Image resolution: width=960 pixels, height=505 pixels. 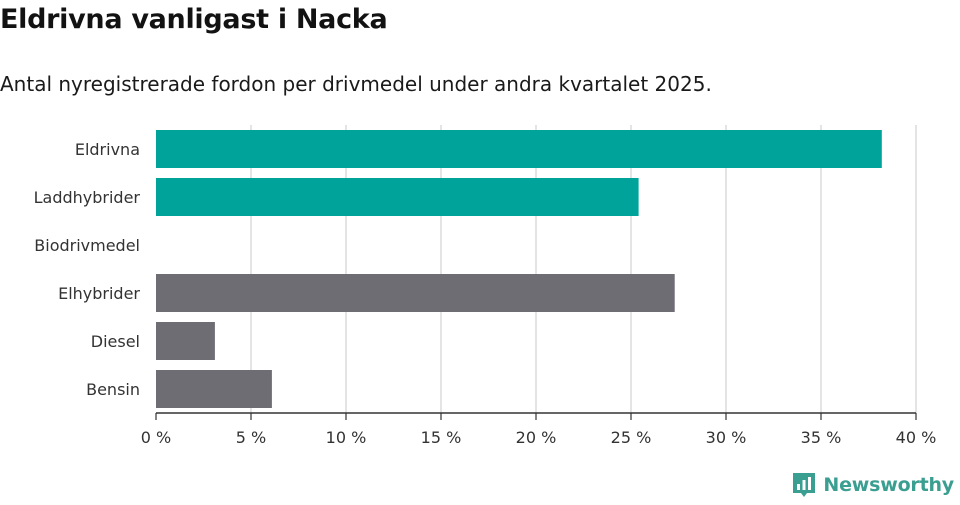 What do you see at coordinates (821, 437) in the screenshot?
I see `x-tick-label: 35 %` at bounding box center [821, 437].